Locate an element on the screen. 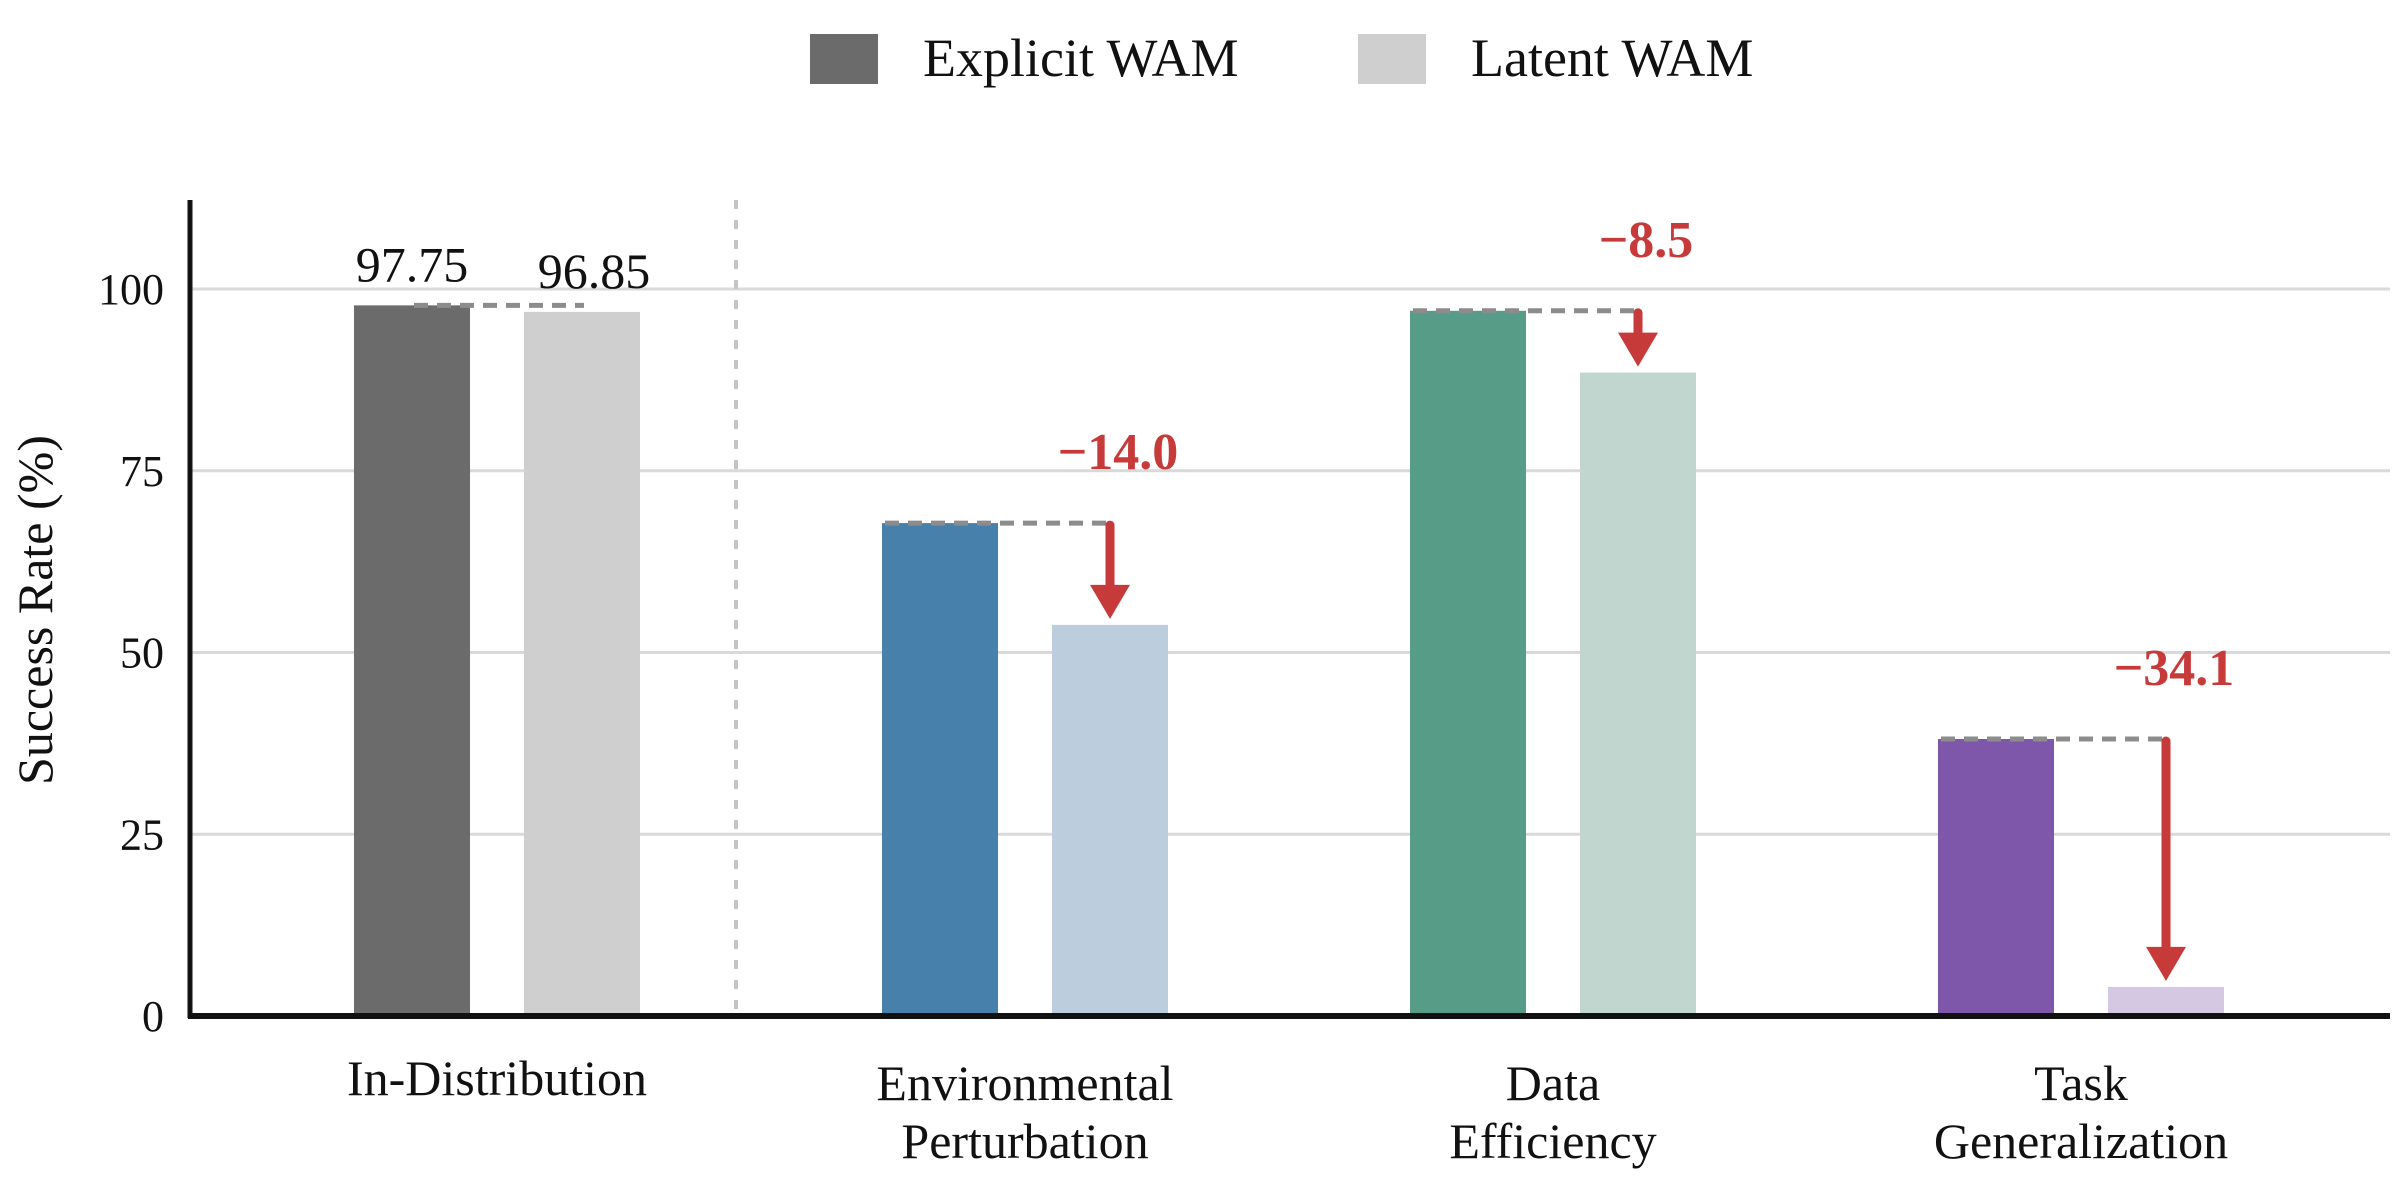  x-tick-label: In-Distribution is located at coordinates (497, 1078).